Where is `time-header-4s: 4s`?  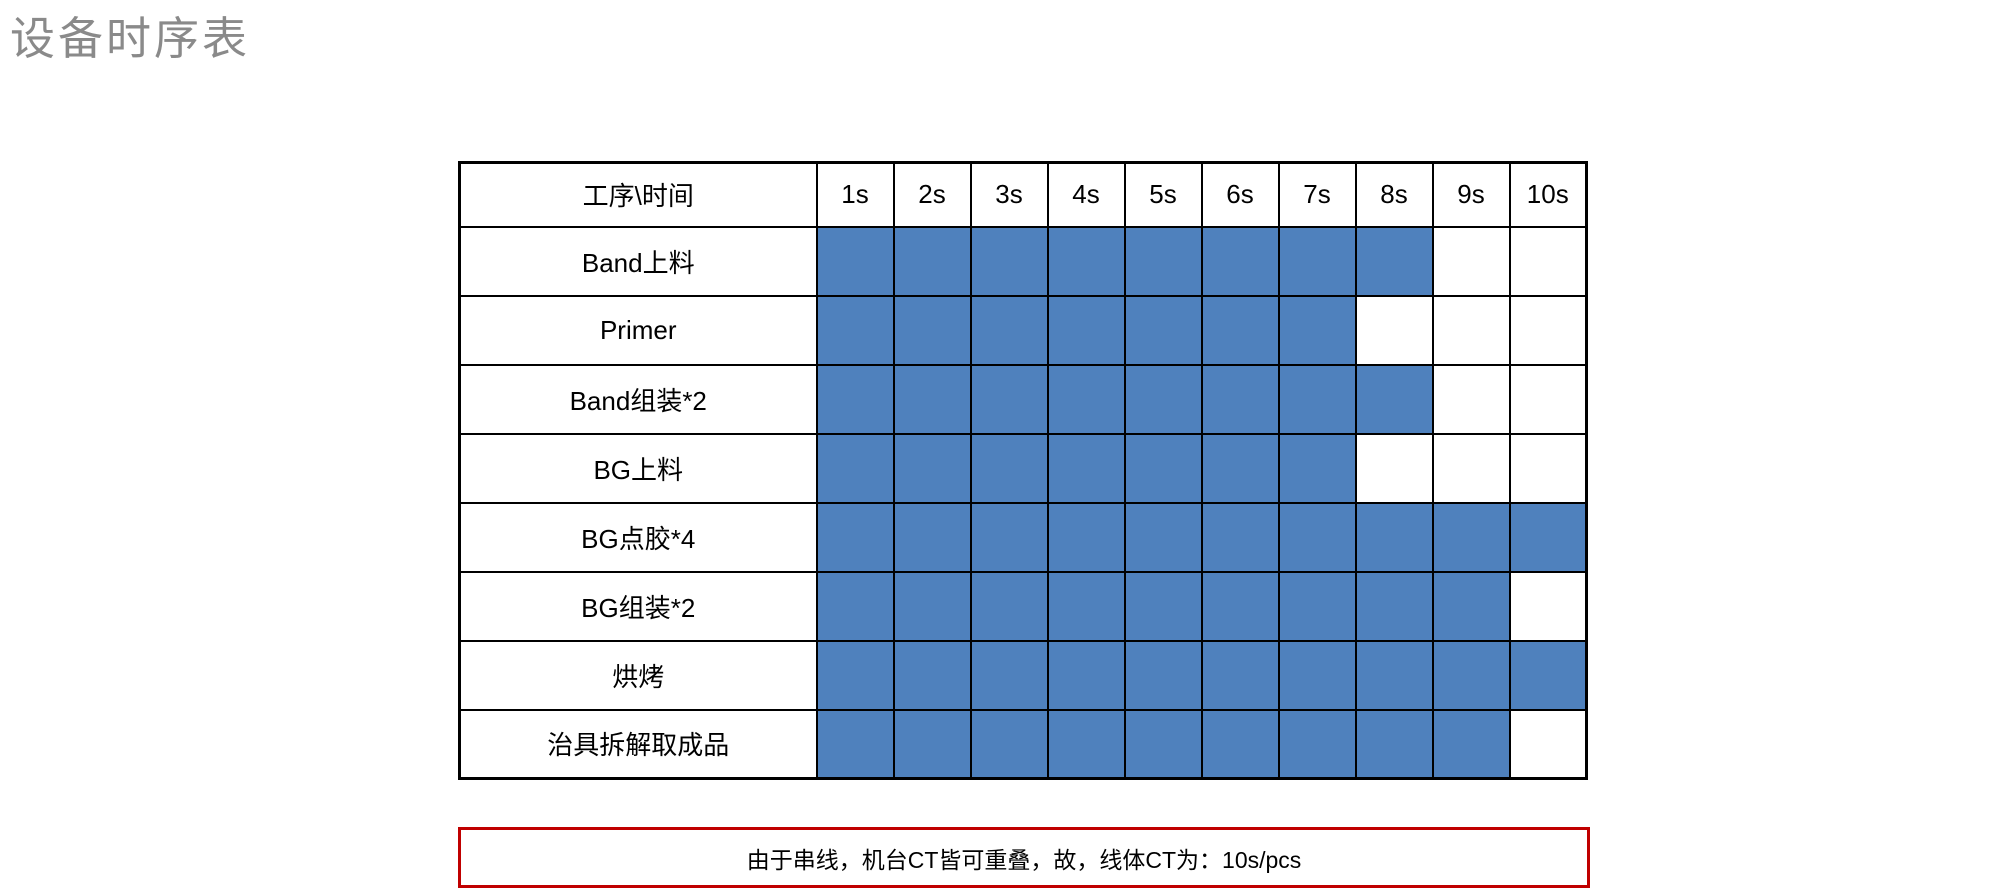
time-header-4s: 4s is located at coordinates (1086, 194).